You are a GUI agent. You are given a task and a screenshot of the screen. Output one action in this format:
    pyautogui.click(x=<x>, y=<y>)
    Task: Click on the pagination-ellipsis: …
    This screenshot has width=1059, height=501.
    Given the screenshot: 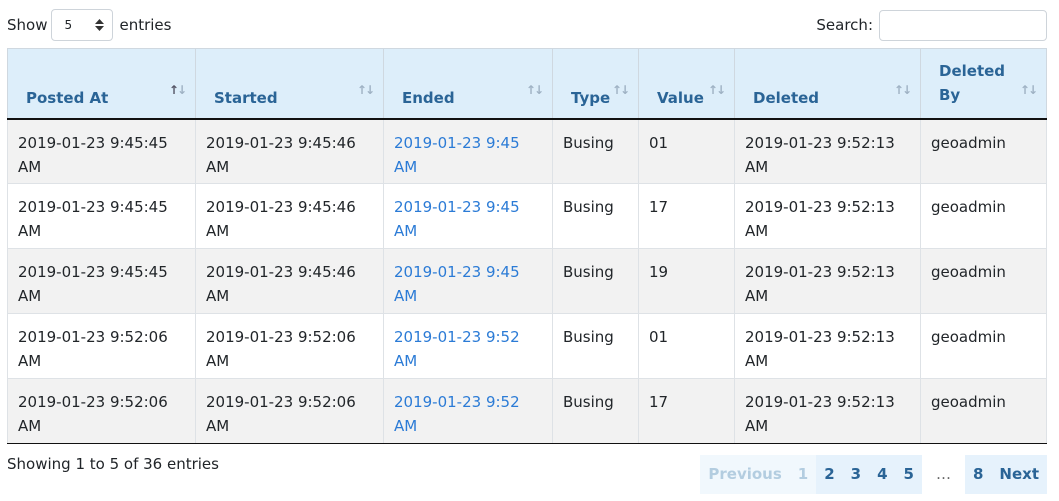 What is the action you would take?
    pyautogui.click(x=943, y=474)
    